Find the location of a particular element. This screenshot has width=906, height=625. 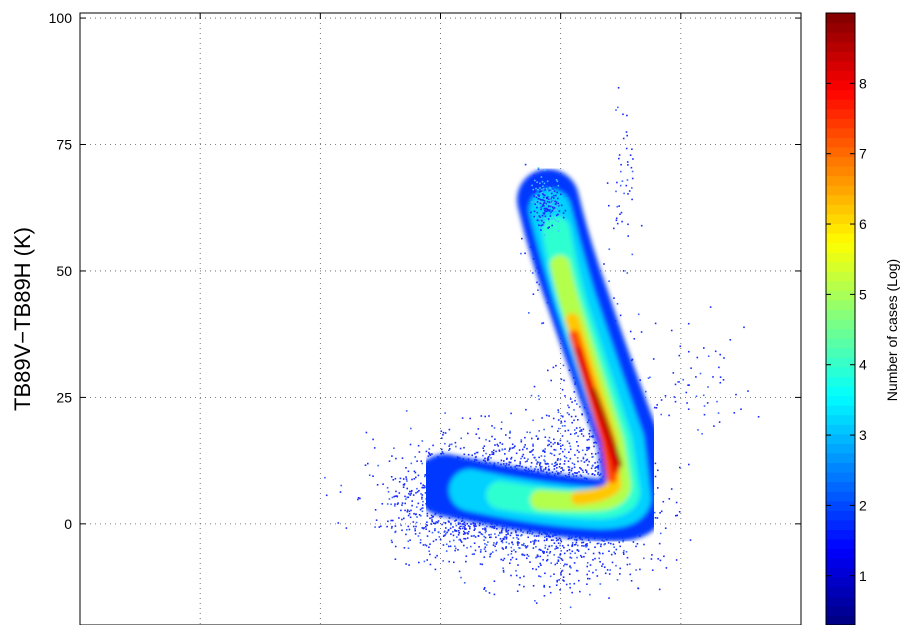

colorbar-frame is located at coordinates (840, 318).